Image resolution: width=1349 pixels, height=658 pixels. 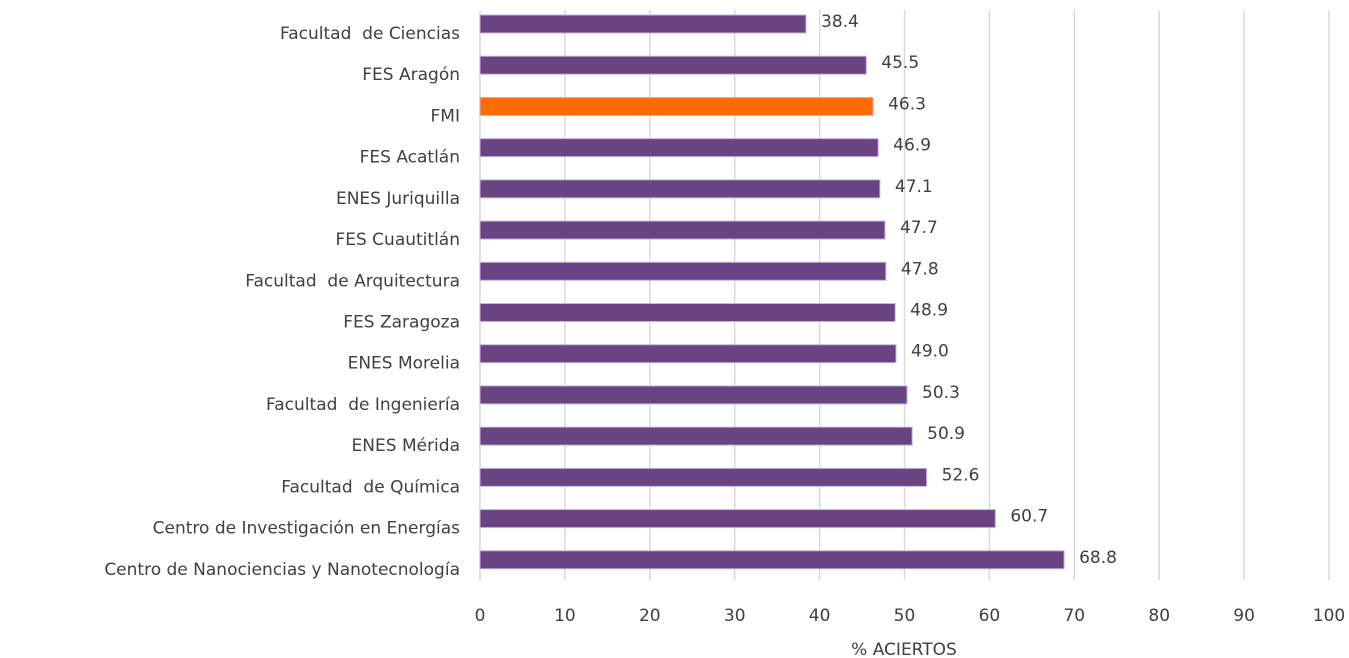 What do you see at coordinates (352, 281) in the screenshot?
I see `y-tick-label: Facultad de Arquitectura` at bounding box center [352, 281].